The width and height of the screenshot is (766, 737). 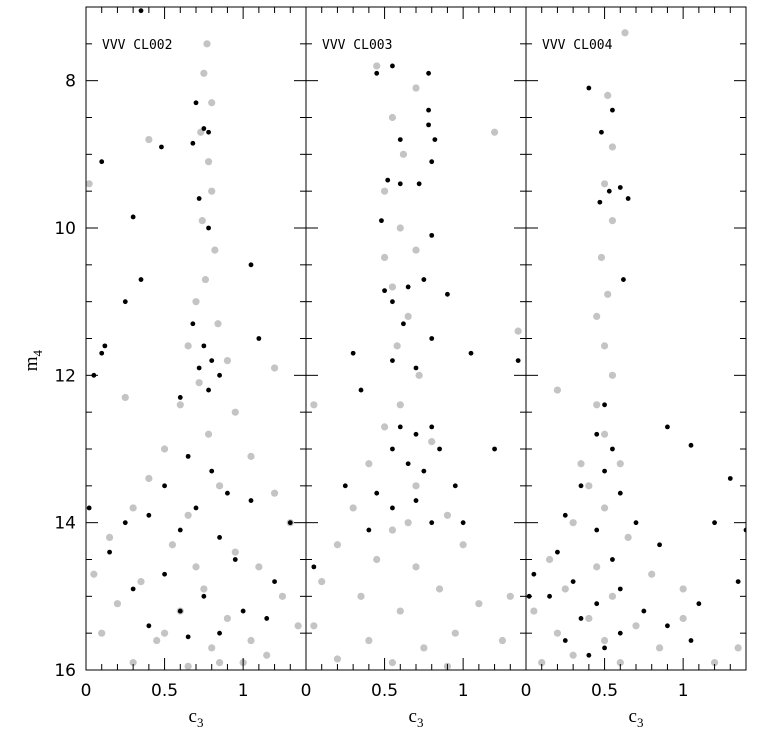 I want to click on y-axis-label: m4, so click(x=33, y=360).